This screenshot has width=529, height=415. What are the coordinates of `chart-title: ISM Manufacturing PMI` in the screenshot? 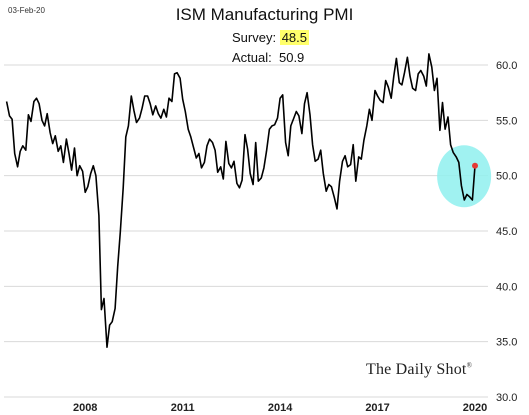 It's located at (264, 14).